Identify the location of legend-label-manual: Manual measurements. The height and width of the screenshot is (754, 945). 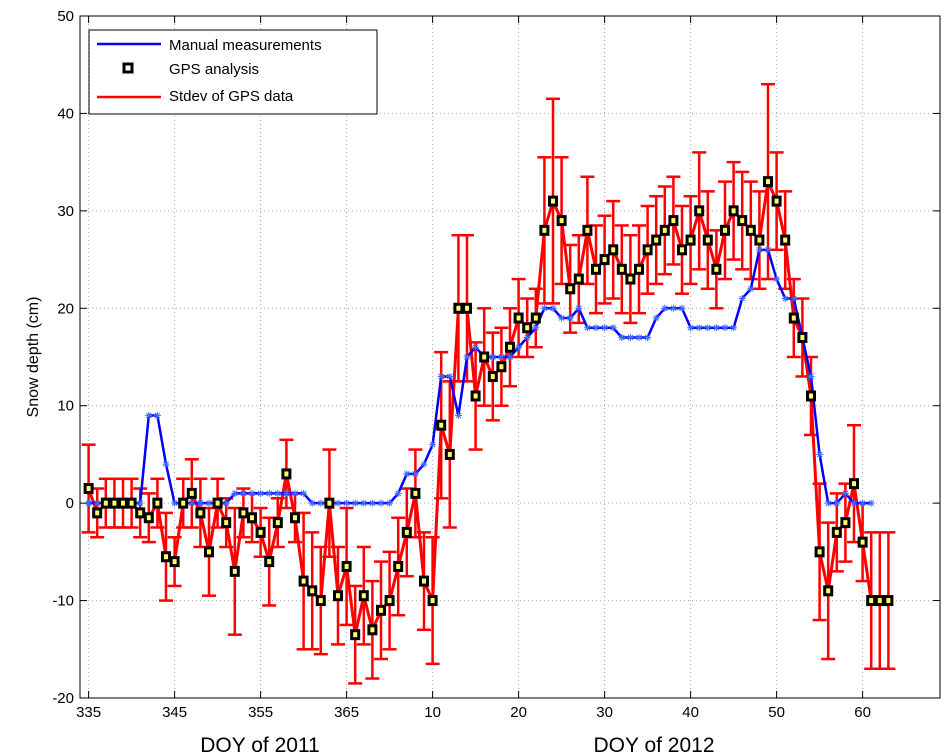
(245, 45).